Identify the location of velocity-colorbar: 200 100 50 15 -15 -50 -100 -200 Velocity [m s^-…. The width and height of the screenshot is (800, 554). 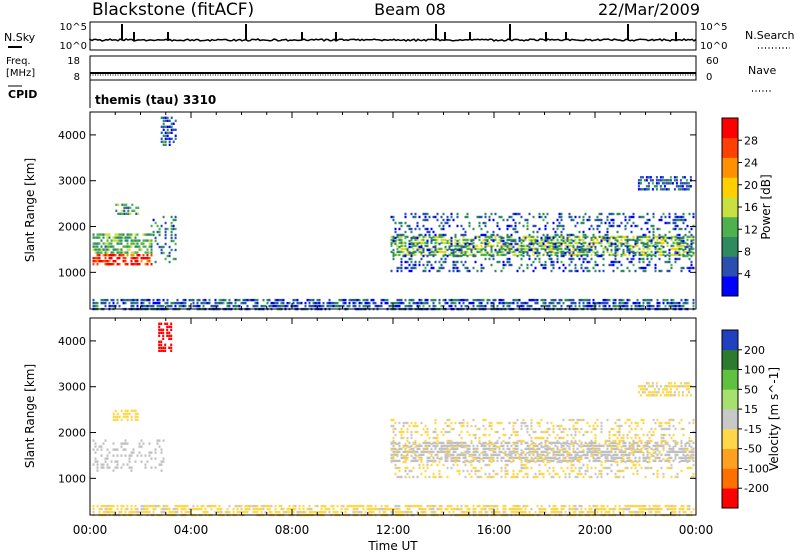
(751, 419).